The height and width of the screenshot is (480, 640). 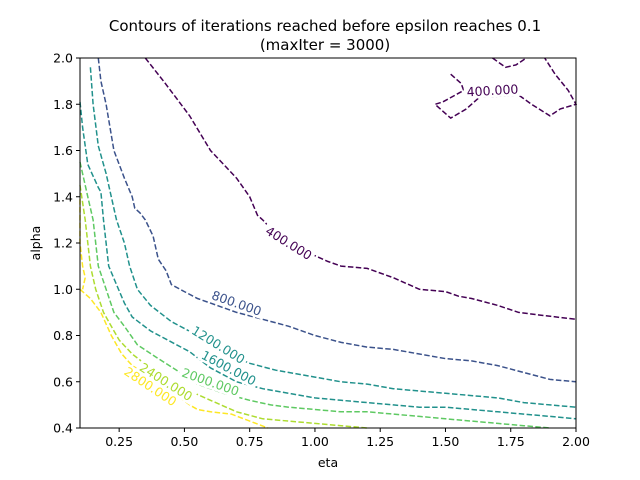 I want to click on contour-label-800: 800.000, so click(x=236, y=303).